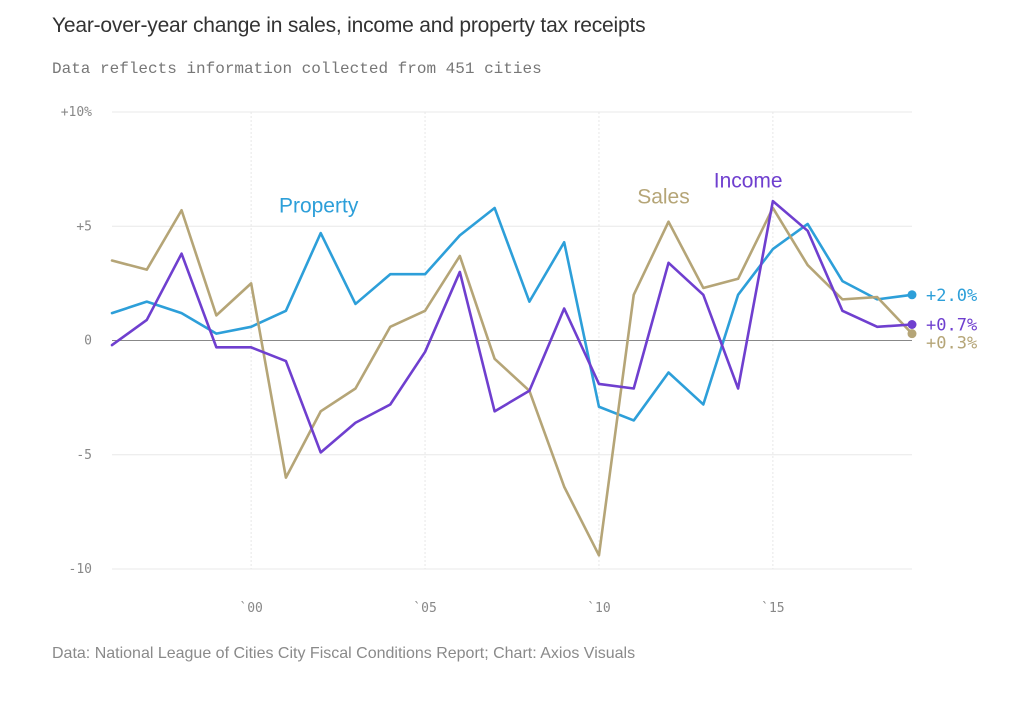 This screenshot has width=1024, height=715. I want to click on x-tick-label: `10, so click(598, 608).